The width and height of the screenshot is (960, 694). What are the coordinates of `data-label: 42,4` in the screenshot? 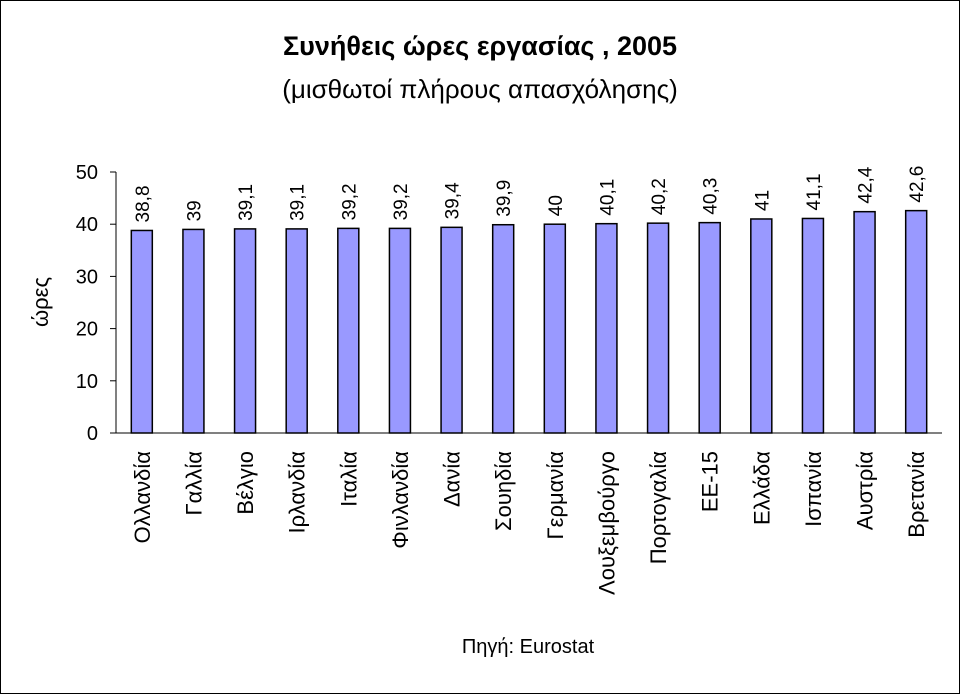 It's located at (866, 184).